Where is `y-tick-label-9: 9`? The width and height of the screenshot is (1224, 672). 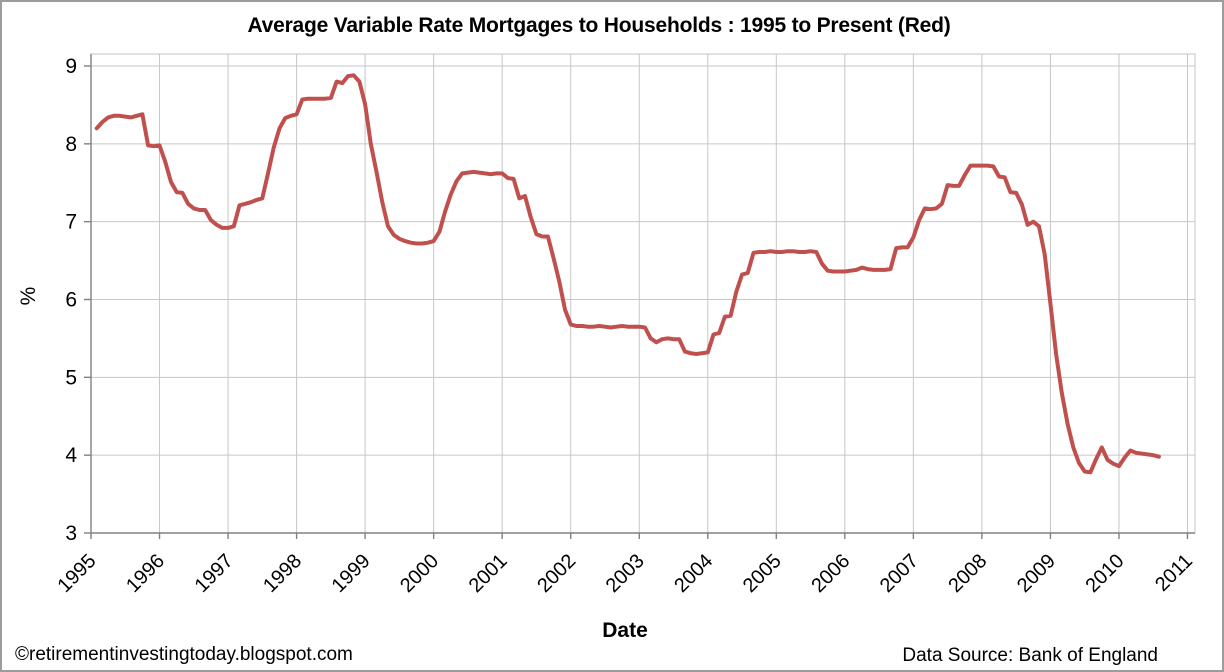 y-tick-label-9: 9 is located at coordinates (71, 66).